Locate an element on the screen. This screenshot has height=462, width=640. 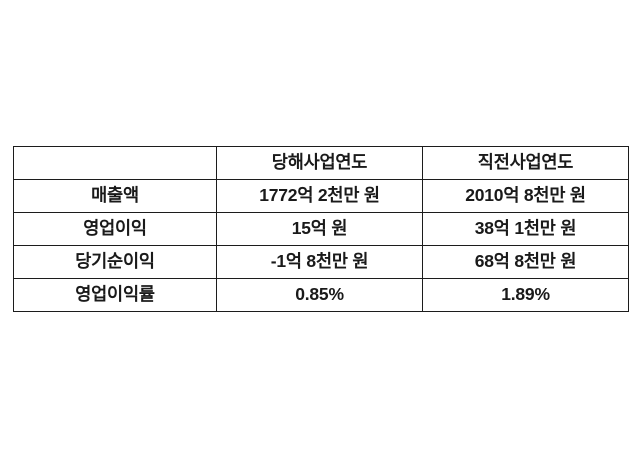
table-row: 매출액 1772억 2천만 원 2010억 8천만 원 is located at coordinates (321, 196).